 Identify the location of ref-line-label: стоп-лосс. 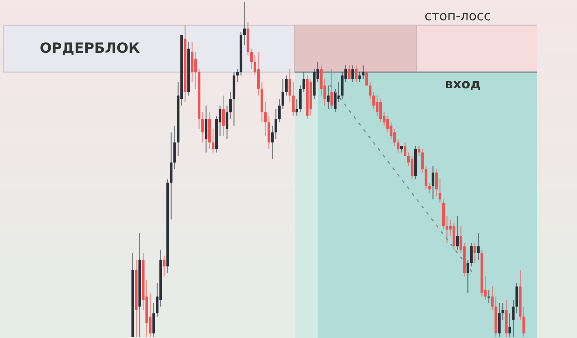
(458, 16).